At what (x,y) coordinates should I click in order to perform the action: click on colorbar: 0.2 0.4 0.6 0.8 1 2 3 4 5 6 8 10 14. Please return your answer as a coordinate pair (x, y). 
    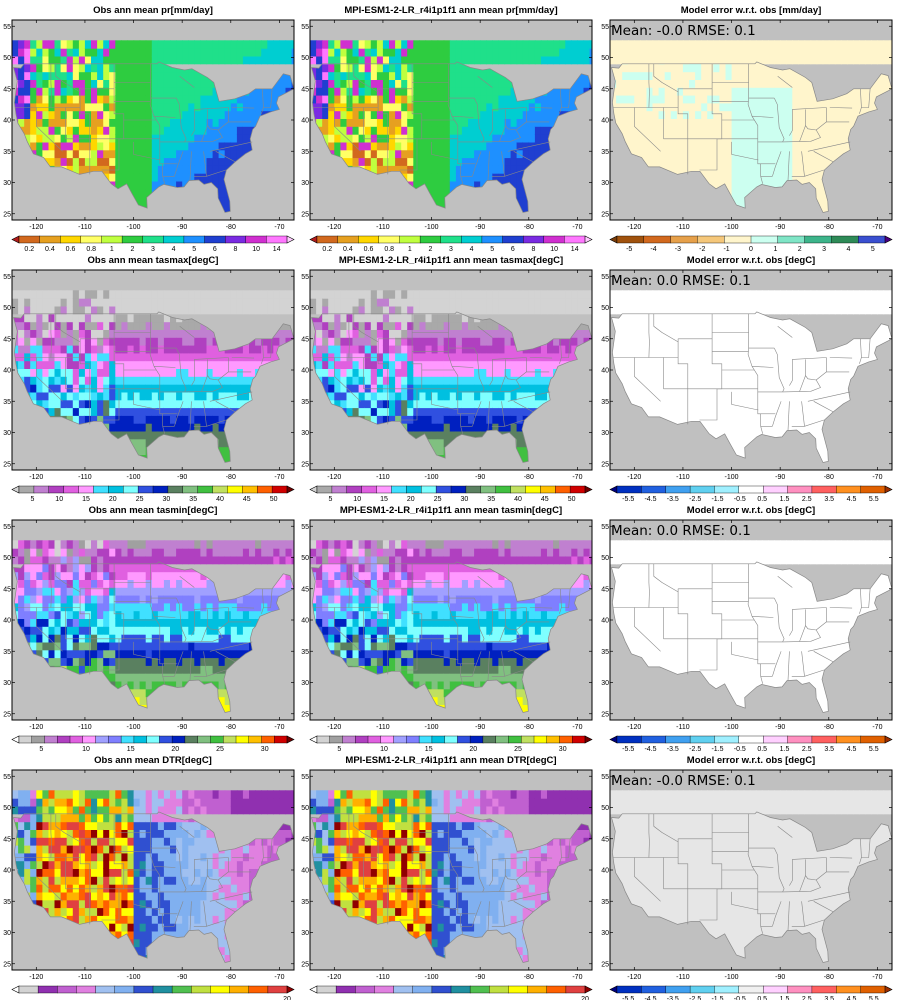
    Looking at the image, I should click on (451, 244).